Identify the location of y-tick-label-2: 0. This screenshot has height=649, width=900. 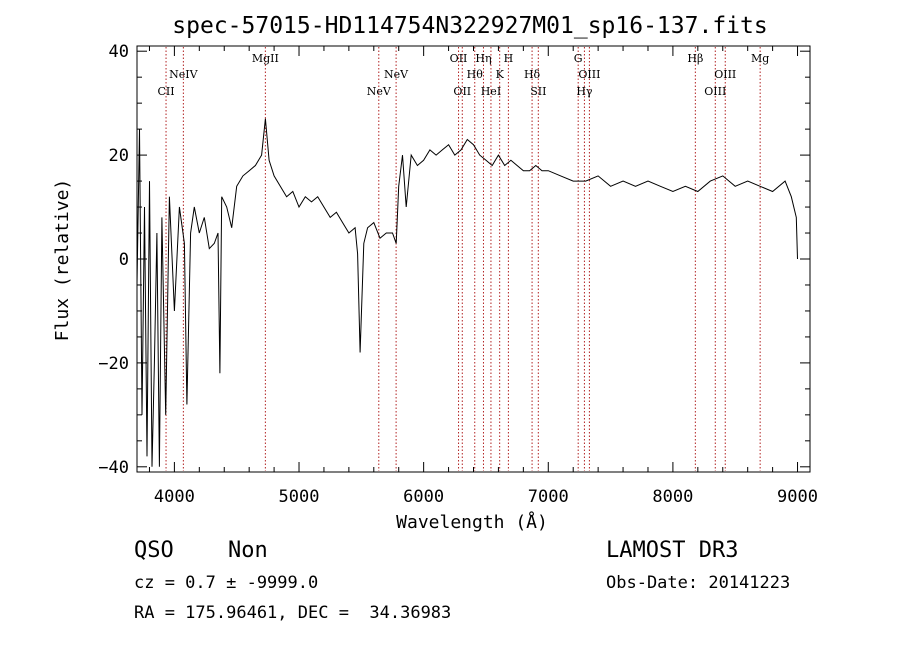
(124, 260).